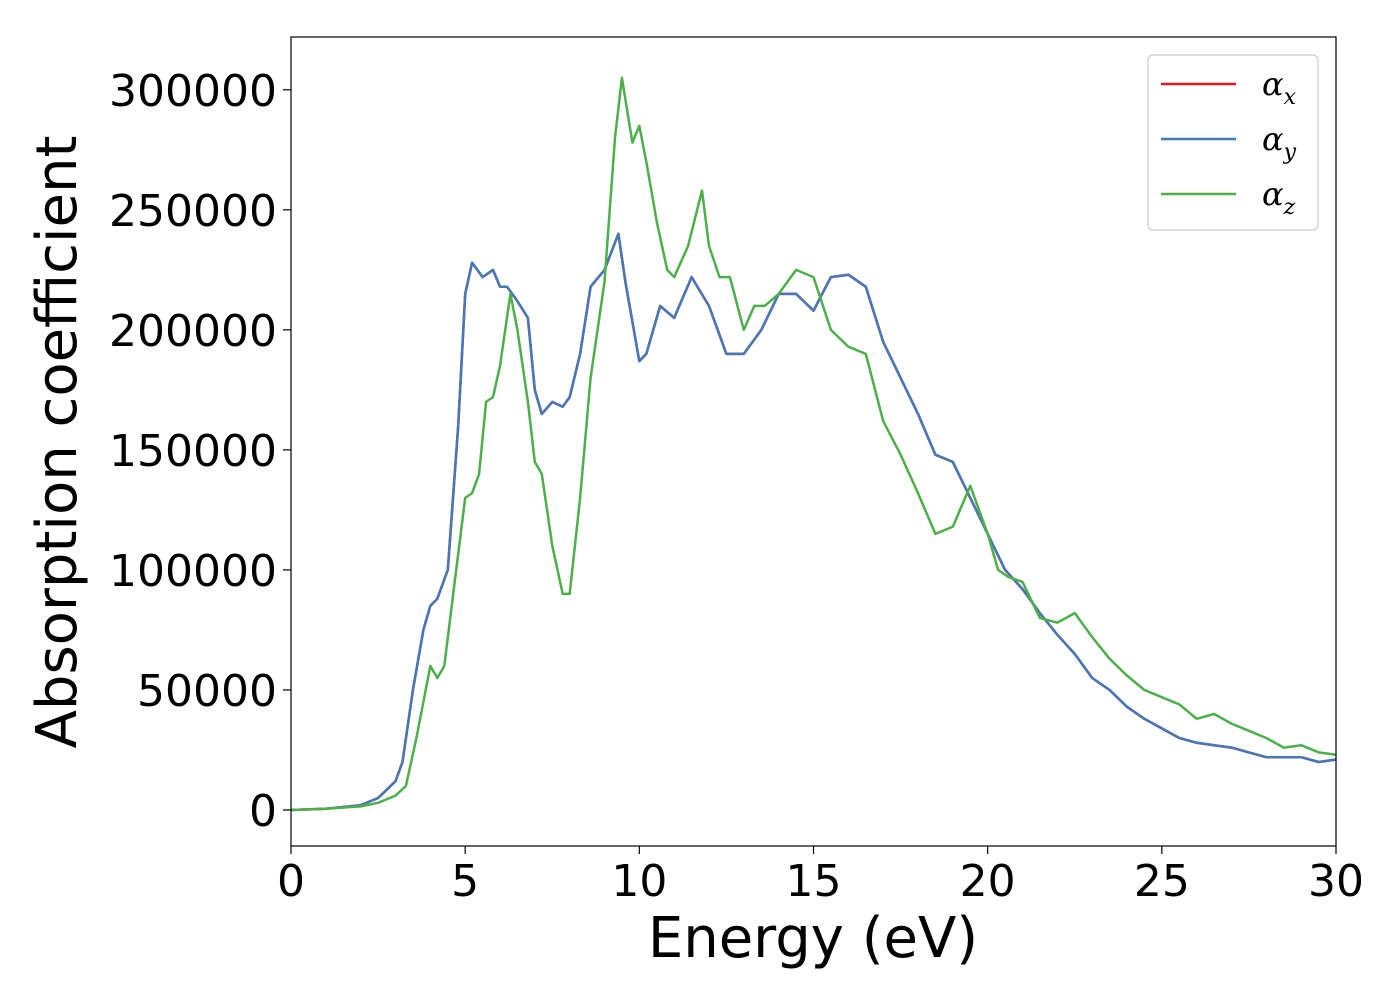 Image resolution: width=1400 pixels, height=1000 pixels. I want to click on legend-label: αy, so click(1279, 142).